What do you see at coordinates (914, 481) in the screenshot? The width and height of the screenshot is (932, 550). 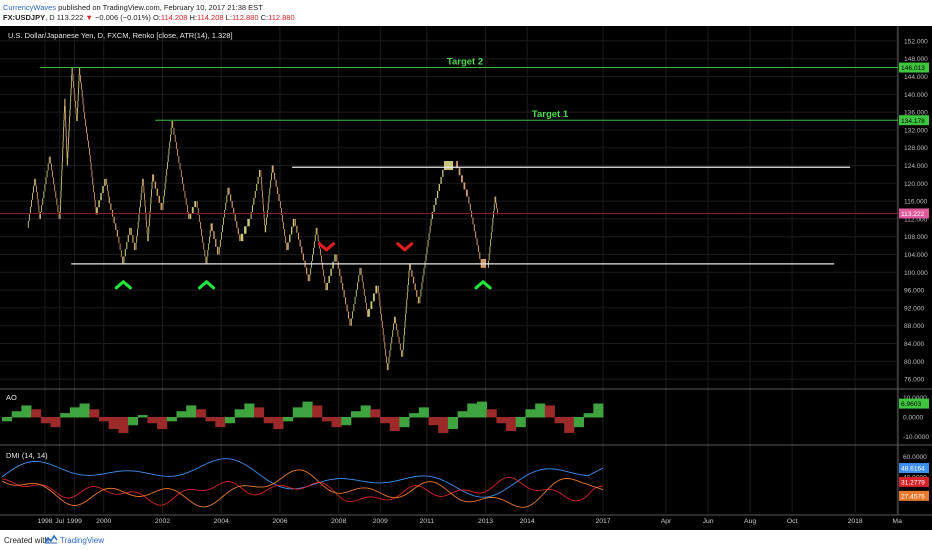 I see `adx-badge-bg` at bounding box center [914, 481].